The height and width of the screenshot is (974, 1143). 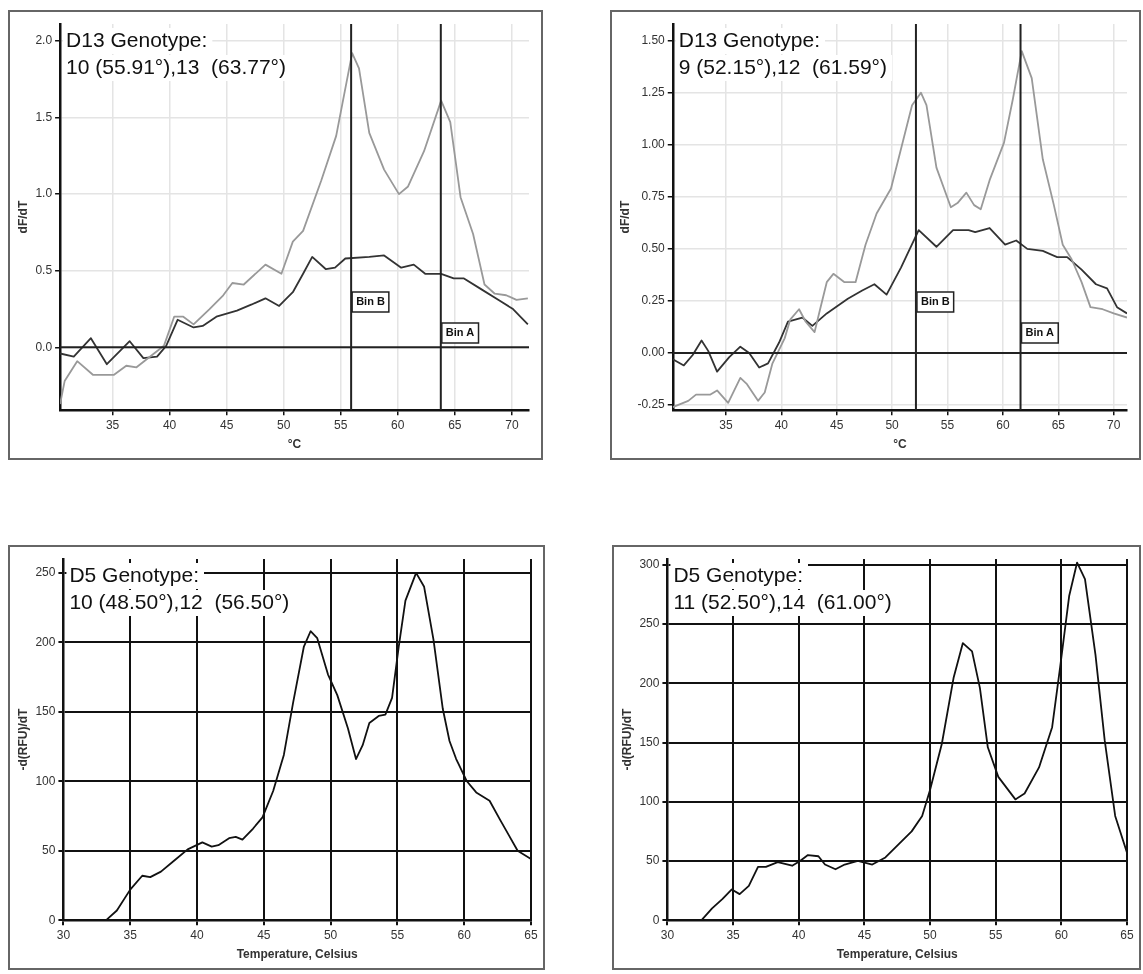 I want to click on y-tick-label: 0.0, so click(x=44, y=346).